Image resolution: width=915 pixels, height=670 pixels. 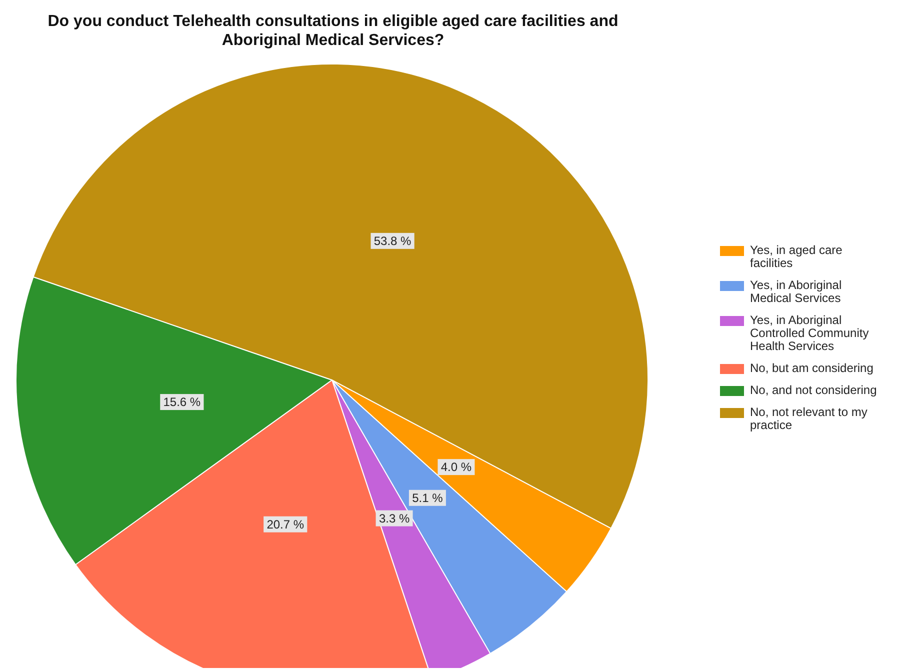 What do you see at coordinates (797, 256) in the screenshot?
I see `legend-label: Yes, in aged care facilities` at bounding box center [797, 256].